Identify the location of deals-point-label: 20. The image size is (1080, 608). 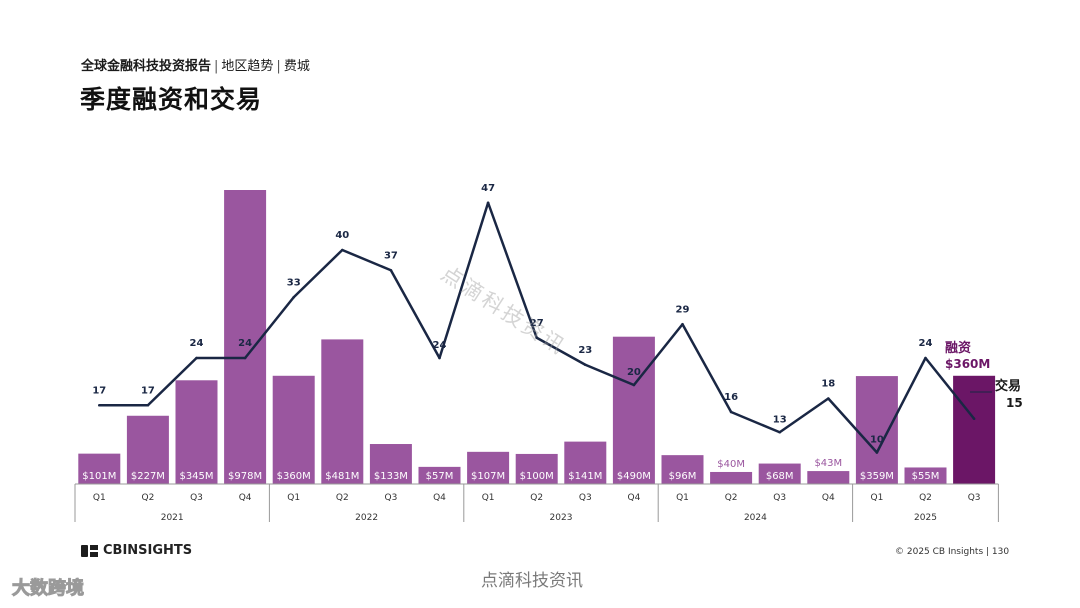
(634, 372).